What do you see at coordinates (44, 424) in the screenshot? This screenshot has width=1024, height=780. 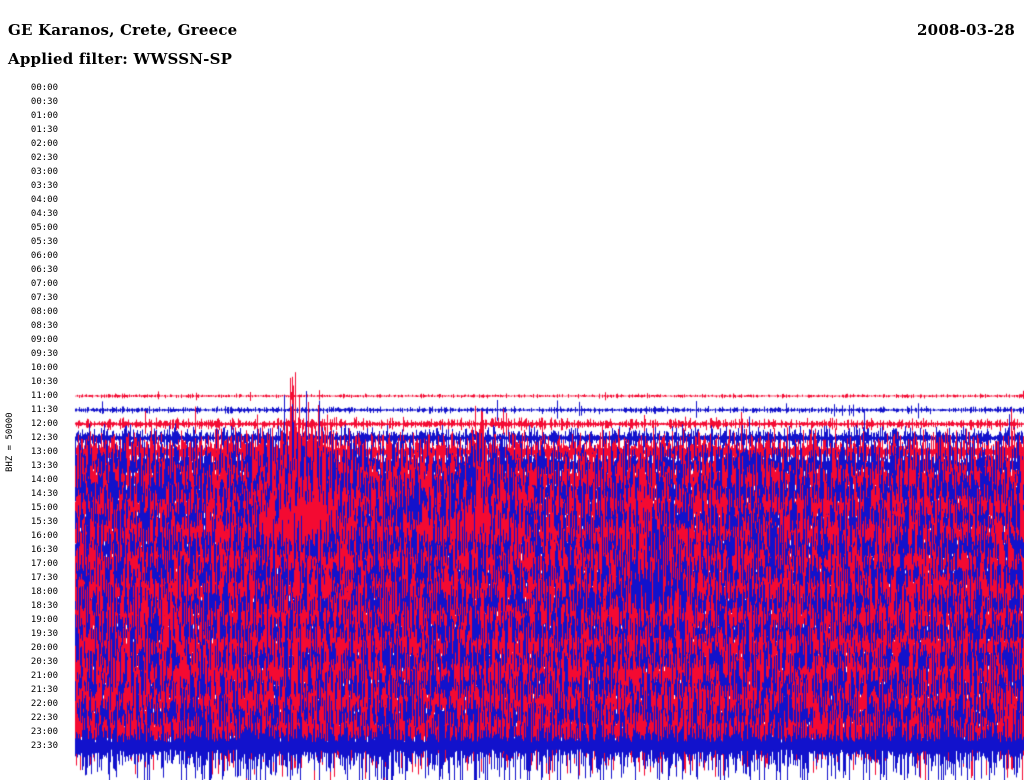 I see `time-label: 12:00` at bounding box center [44, 424].